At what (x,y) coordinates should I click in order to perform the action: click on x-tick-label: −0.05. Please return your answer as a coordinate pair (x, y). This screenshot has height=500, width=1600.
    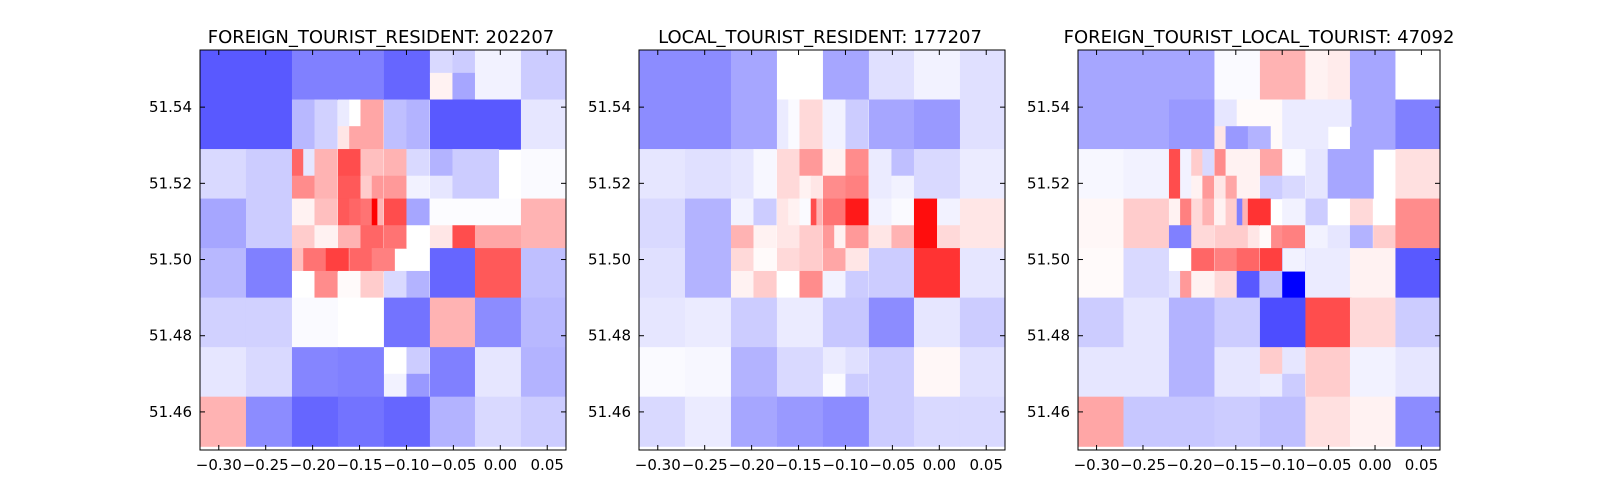
    Looking at the image, I should click on (1329, 465).